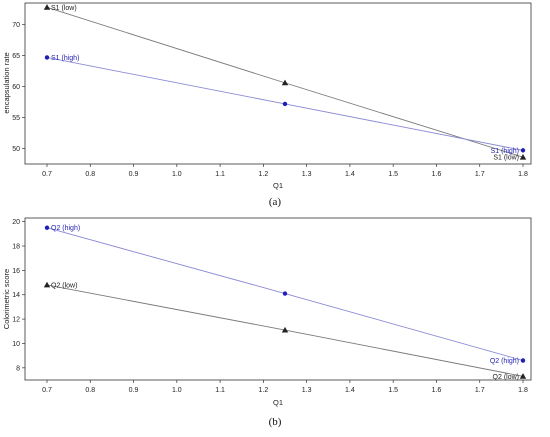 The image size is (550, 437). What do you see at coordinates (504, 361) in the screenshot?
I see `series-label-end: Q2 (high)` at bounding box center [504, 361].